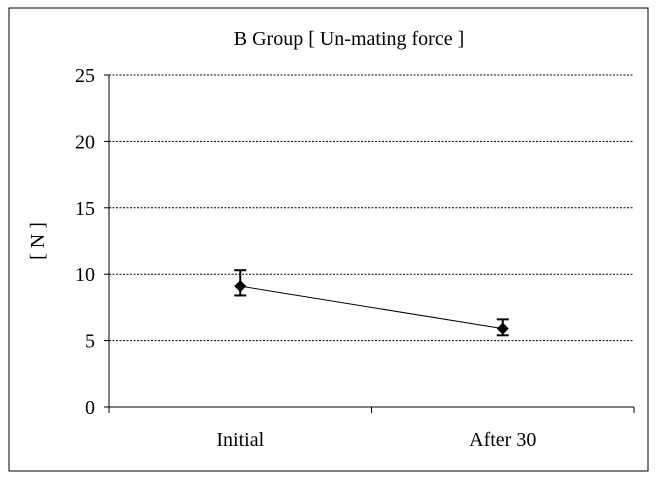 This screenshot has width=657, height=479. What do you see at coordinates (85, 209) in the screenshot?
I see `y-tick-label: 15` at bounding box center [85, 209].